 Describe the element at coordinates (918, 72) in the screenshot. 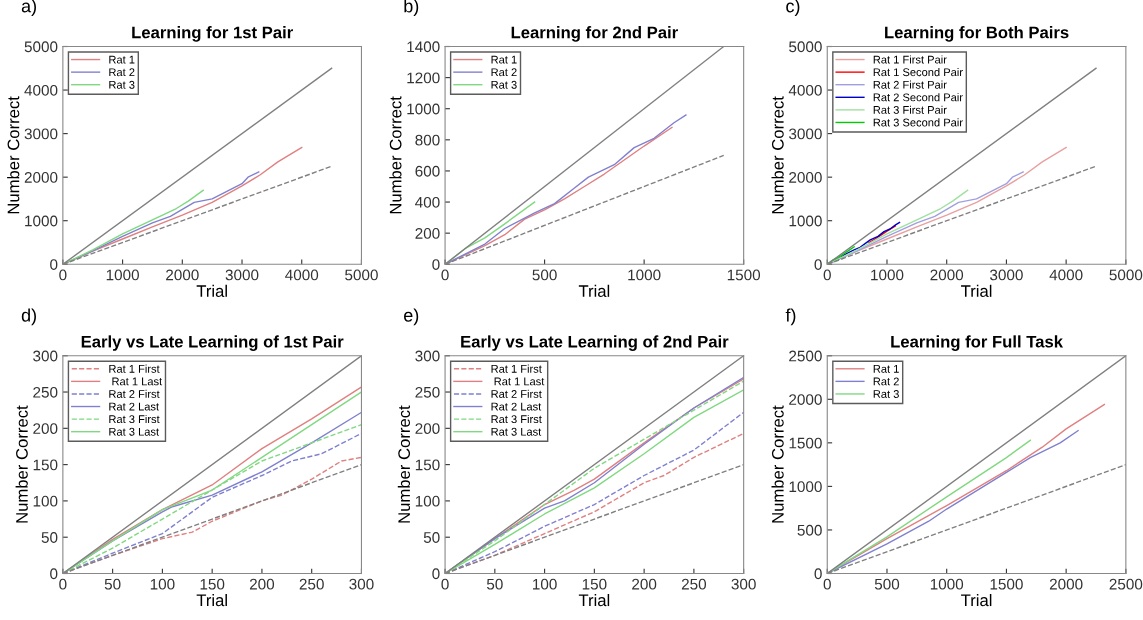

I see `legend-label: Rat 1 Second Pair` at that location.